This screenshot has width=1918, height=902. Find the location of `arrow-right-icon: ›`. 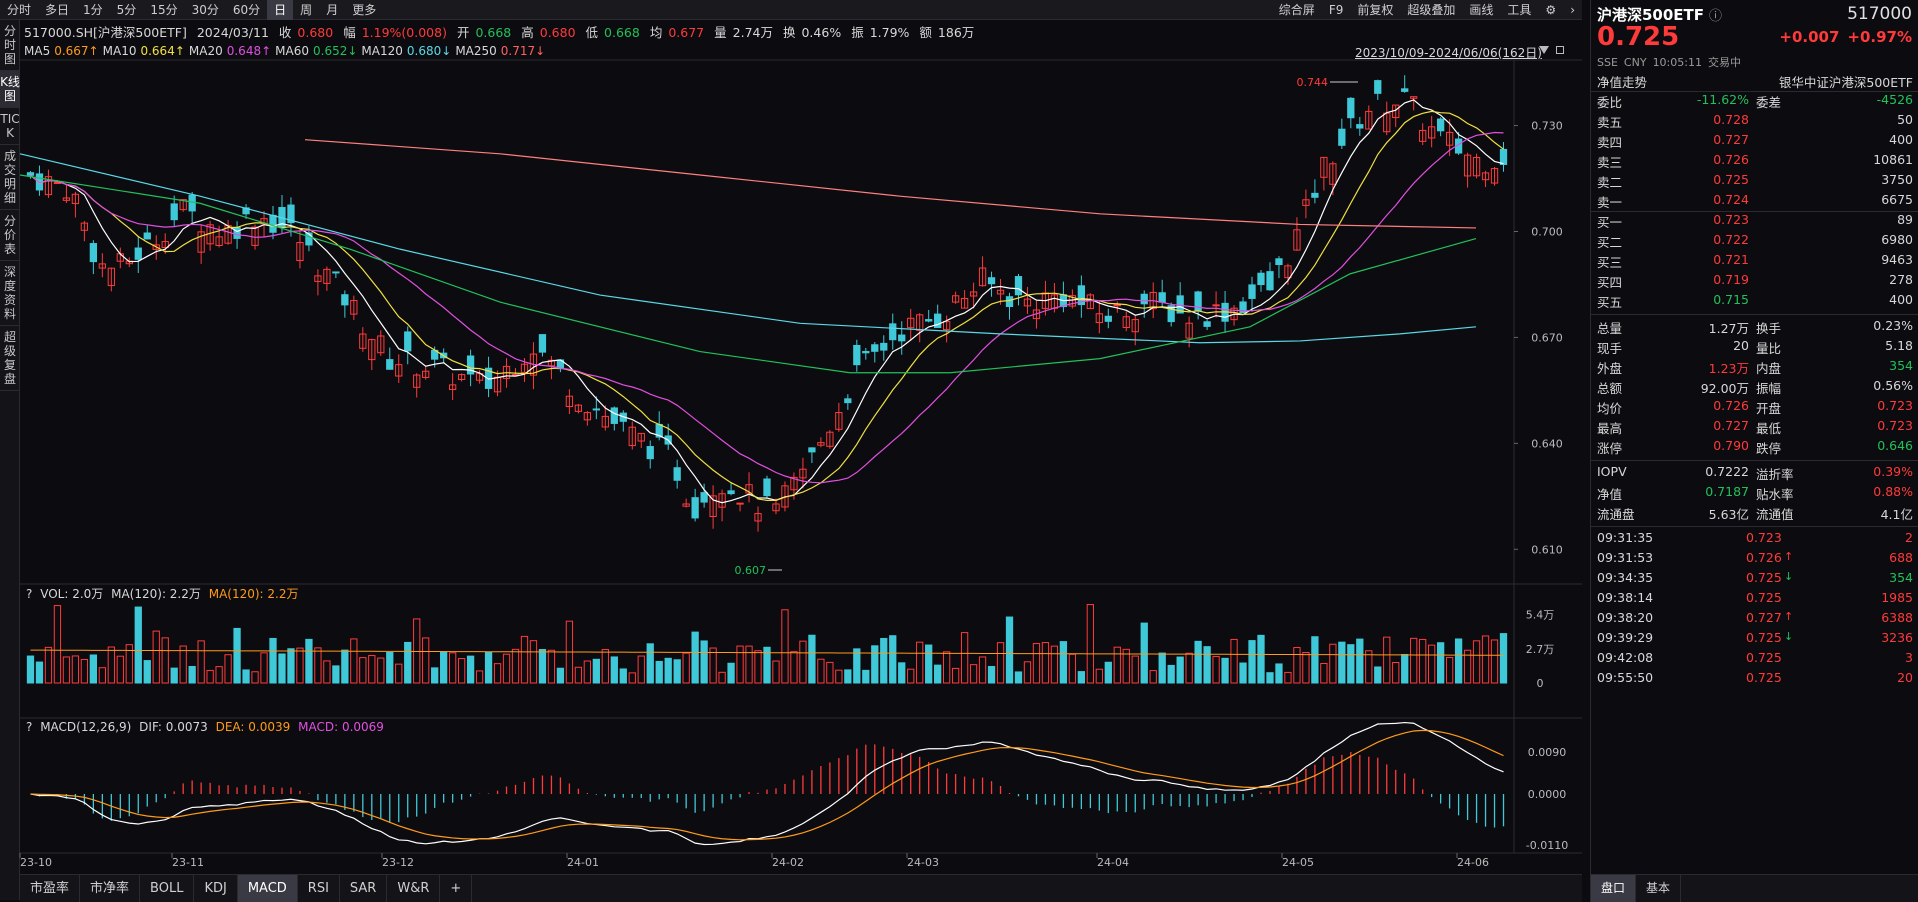

arrow-right-icon: › is located at coordinates (1572, 10).